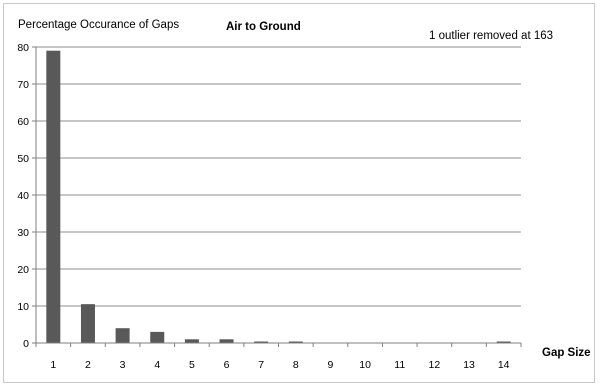  What do you see at coordinates (469, 365) in the screenshot?
I see `x-tick-label: 13` at bounding box center [469, 365].